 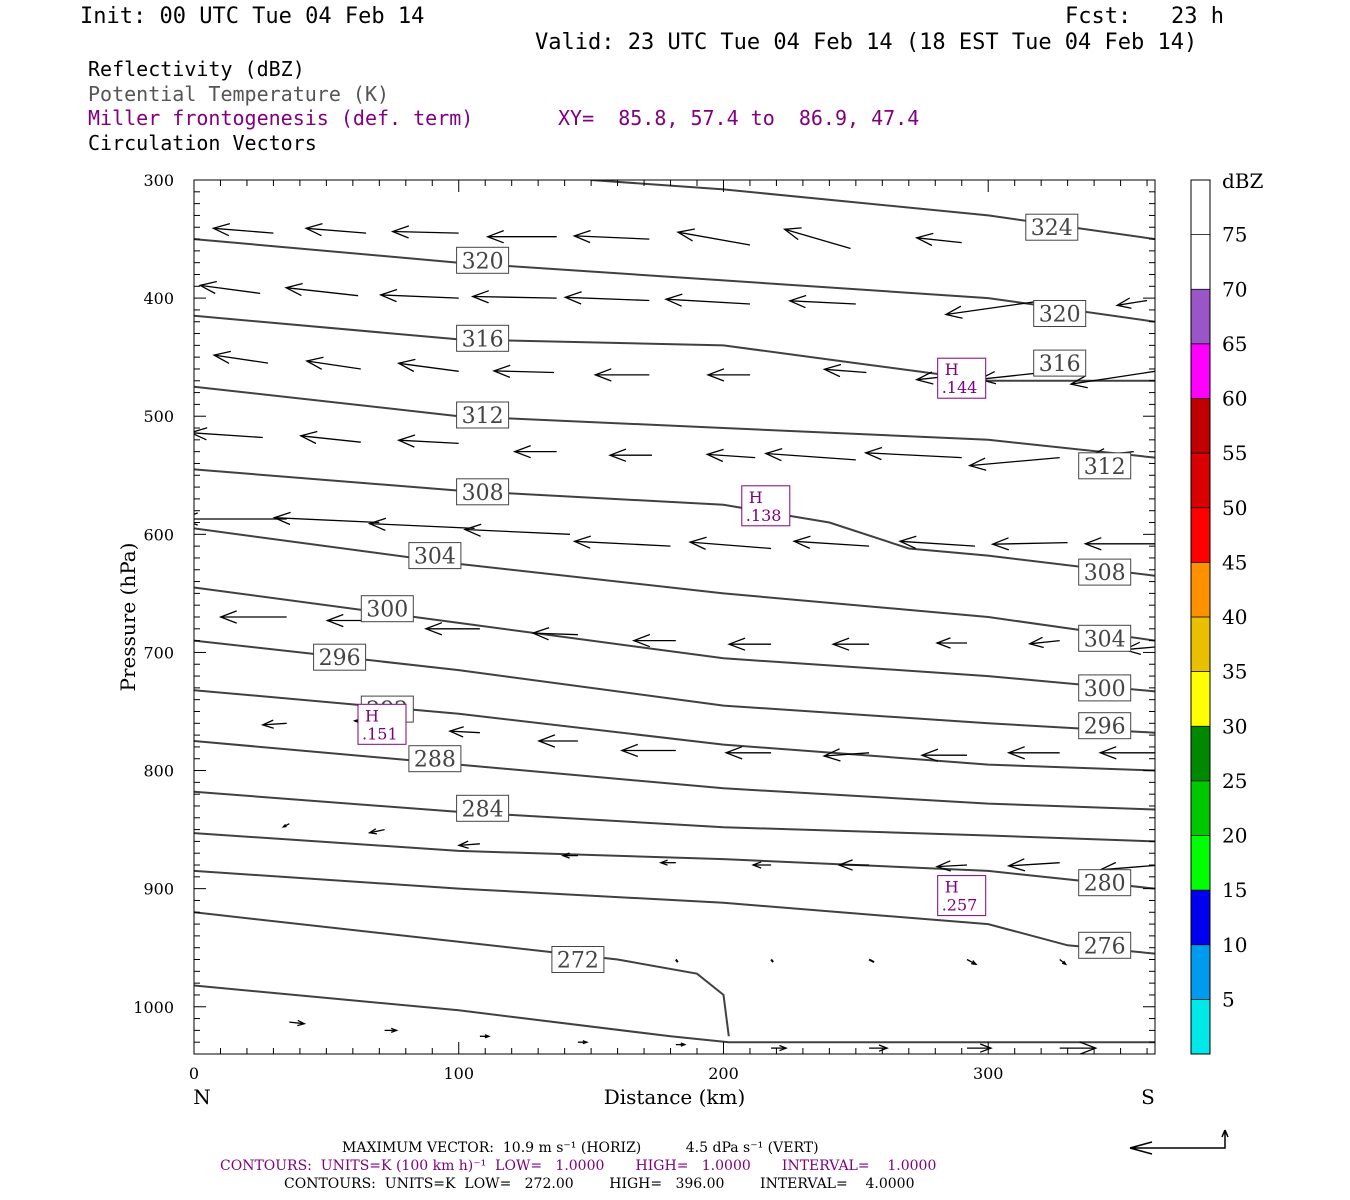 What do you see at coordinates (1105, 689) in the screenshot?
I see `contour-label-text: 300` at bounding box center [1105, 689].